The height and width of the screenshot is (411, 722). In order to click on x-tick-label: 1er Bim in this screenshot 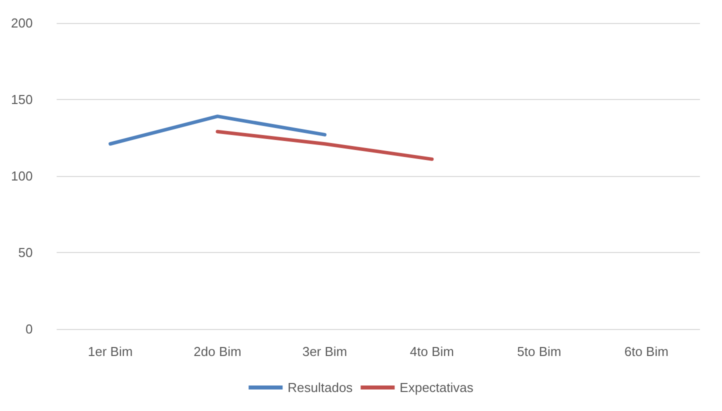, I will do `click(110, 351)`.